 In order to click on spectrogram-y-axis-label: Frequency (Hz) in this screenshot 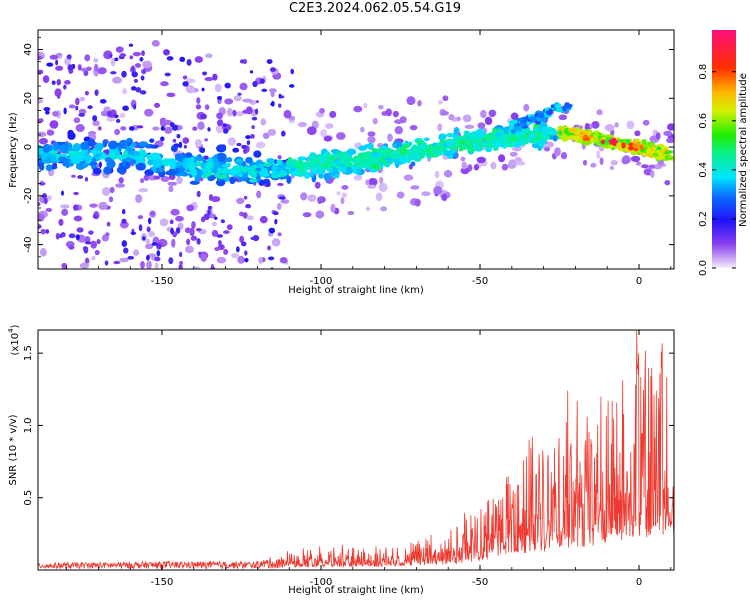, I will do `click(13, 150)`.